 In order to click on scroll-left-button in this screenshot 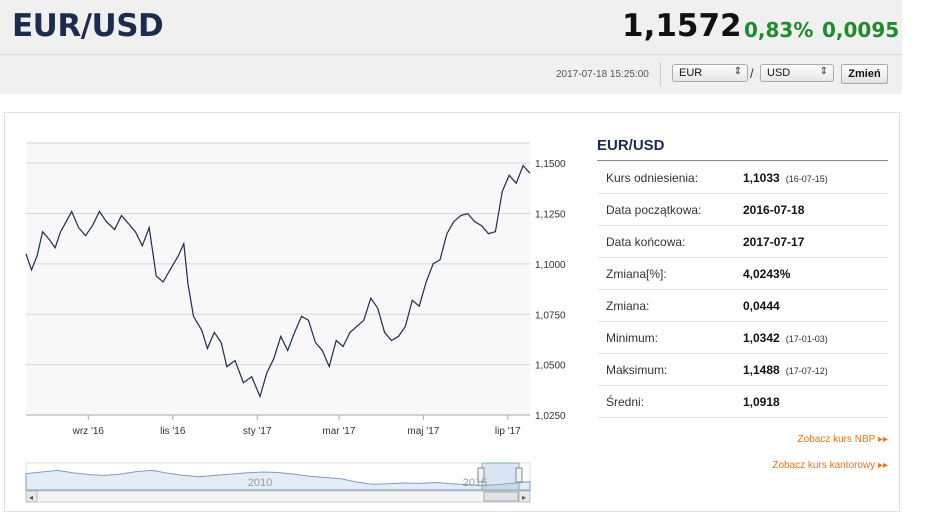, I will do `click(31, 496)`.